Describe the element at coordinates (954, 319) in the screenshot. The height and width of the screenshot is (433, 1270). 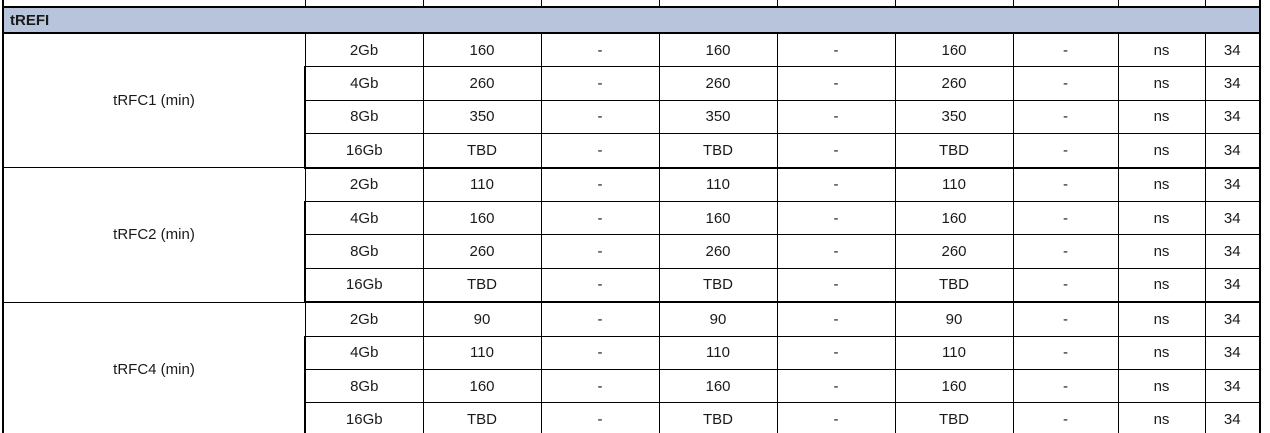
I see `value-cell: 90` at that location.